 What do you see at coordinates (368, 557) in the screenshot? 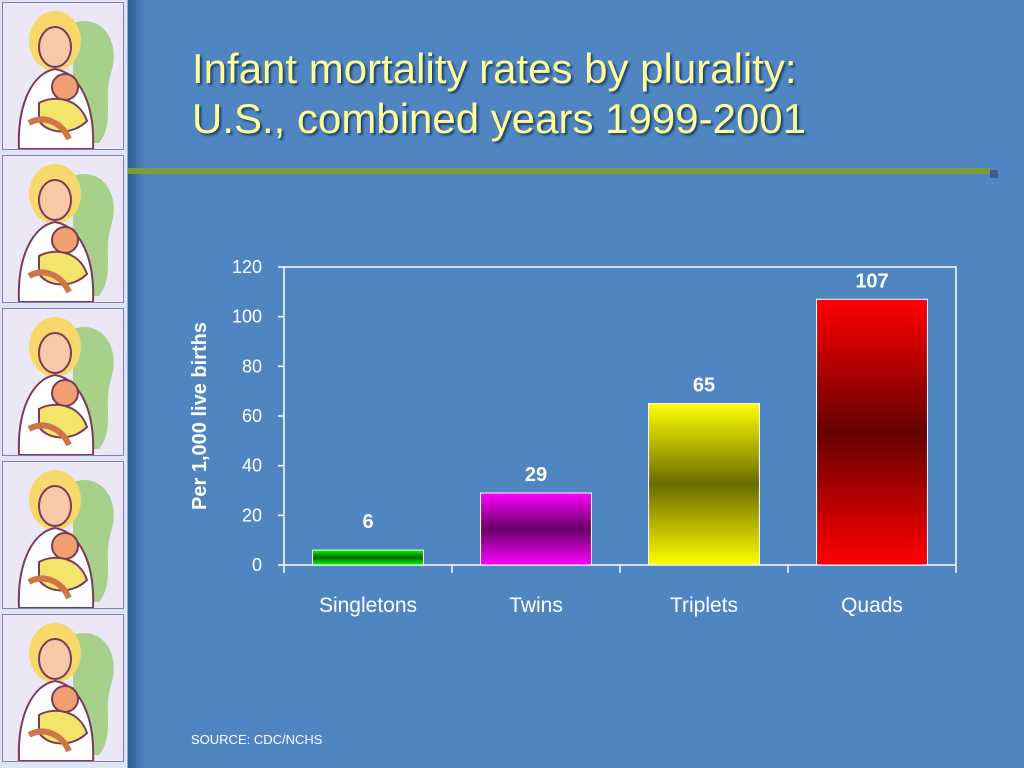
I see `bar-singletons` at bounding box center [368, 557].